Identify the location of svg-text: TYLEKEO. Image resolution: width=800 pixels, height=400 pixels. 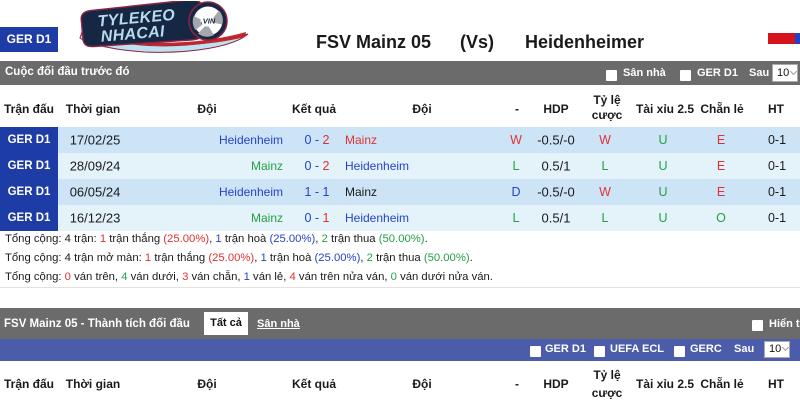
(136, 19).